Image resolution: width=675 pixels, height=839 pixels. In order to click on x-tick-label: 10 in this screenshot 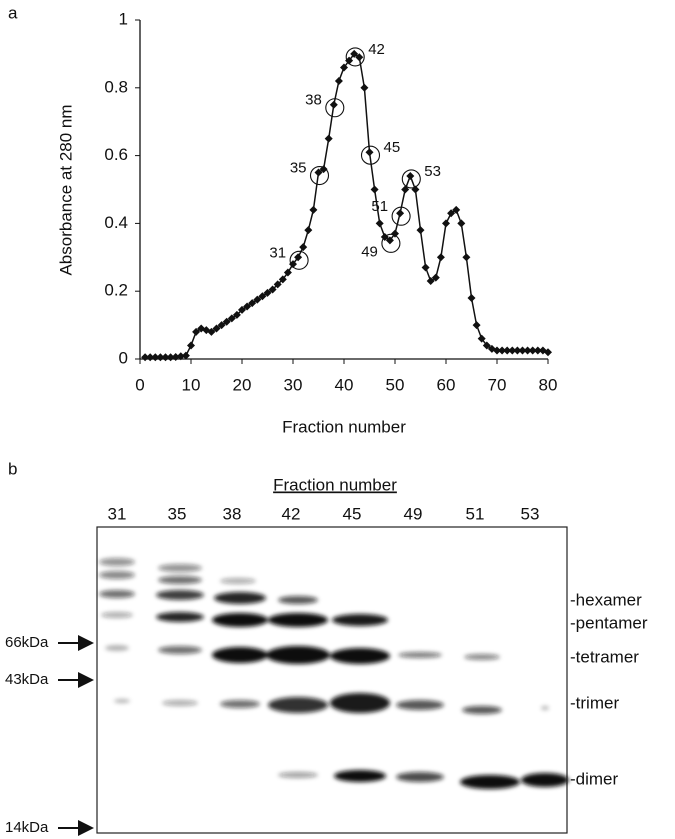, I will do `click(191, 384)`.